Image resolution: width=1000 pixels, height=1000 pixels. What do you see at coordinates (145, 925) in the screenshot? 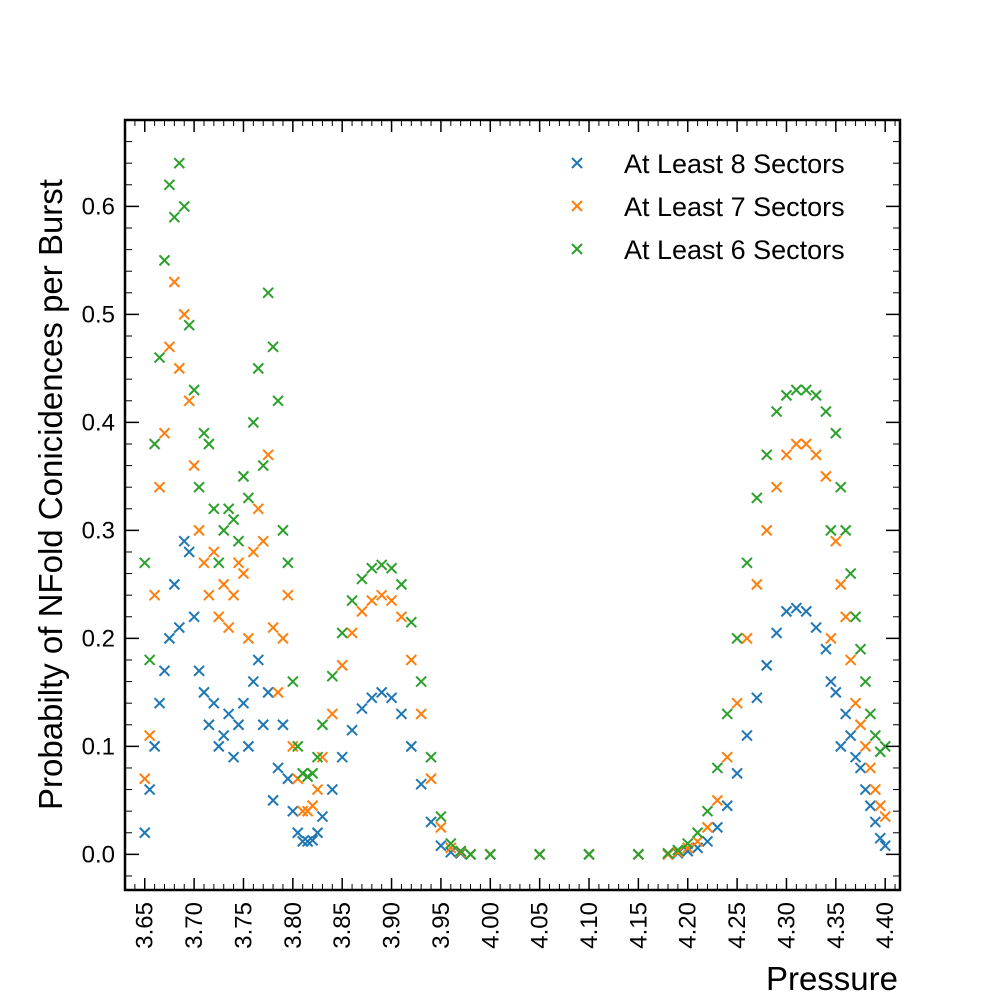
I see `x-tick-label: 3.65` at bounding box center [145, 925].